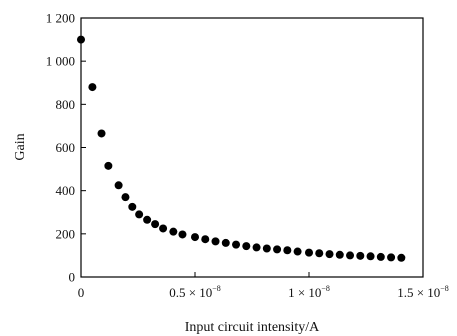  Describe the element at coordinates (60, 18) in the screenshot. I see `y-tick-label: 1 200` at that location.